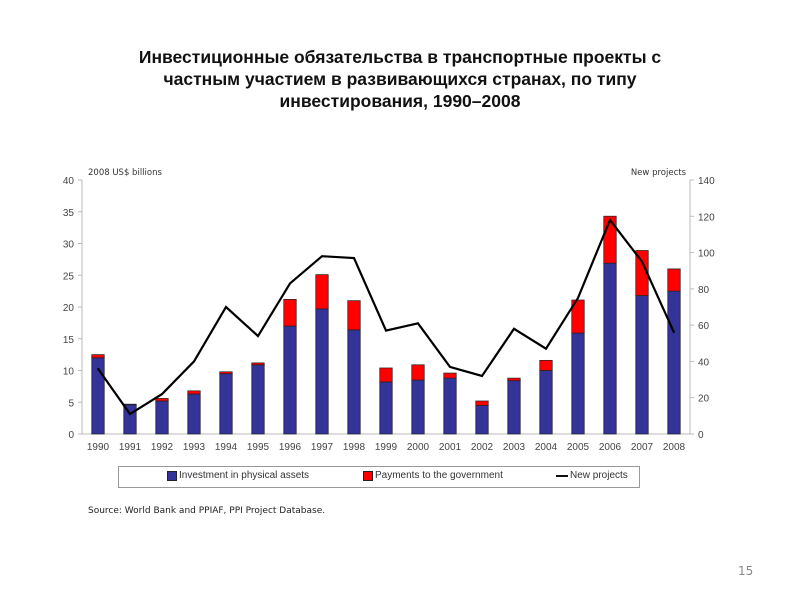 Image resolution: width=800 pixels, height=600 pixels. I want to click on legend-item-payments: Payments to the government, so click(433, 475).